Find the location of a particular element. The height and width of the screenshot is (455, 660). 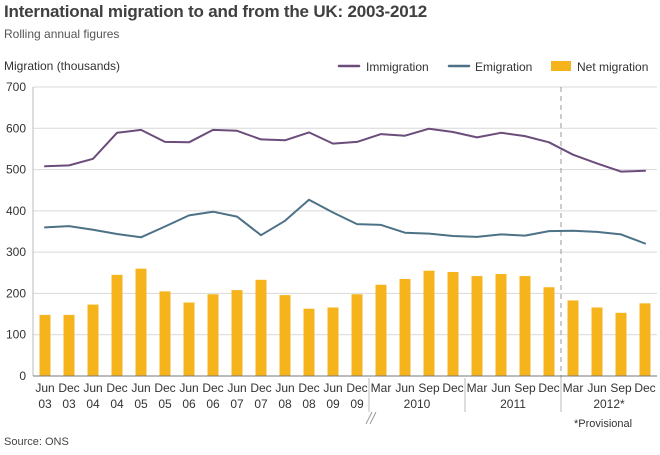

provisional-note: *Provisional is located at coordinates (603, 424).